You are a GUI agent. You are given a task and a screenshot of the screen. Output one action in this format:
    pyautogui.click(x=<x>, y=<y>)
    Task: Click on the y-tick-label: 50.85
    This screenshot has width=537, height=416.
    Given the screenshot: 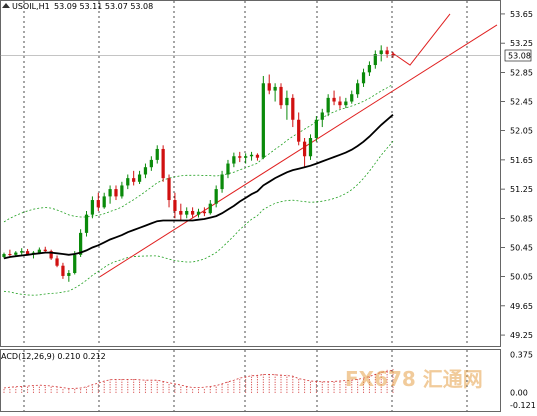 What is the action you would take?
    pyautogui.click(x=521, y=218)
    